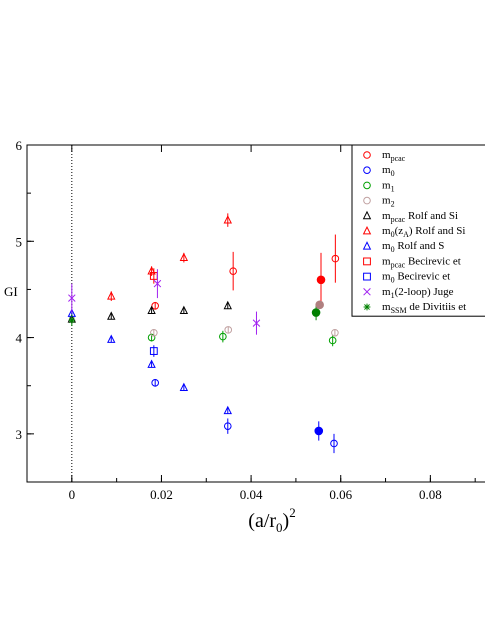  Describe the element at coordinates (416, 278) in the screenshot. I see `legend-label: m0 Becirevic et` at that location.